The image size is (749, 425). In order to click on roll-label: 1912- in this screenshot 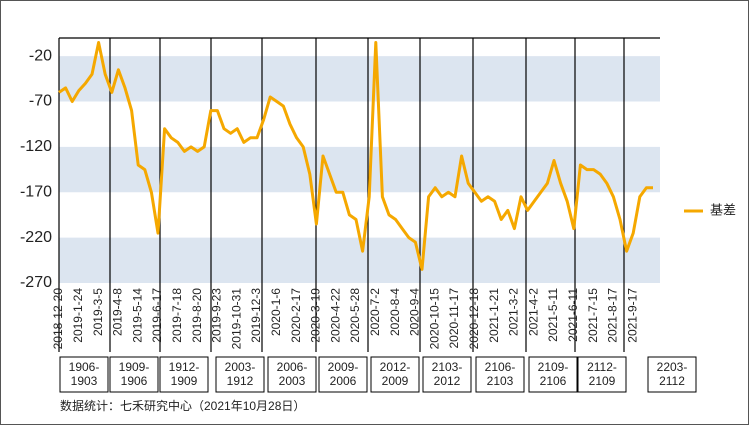, I will do `click(184, 367)`.